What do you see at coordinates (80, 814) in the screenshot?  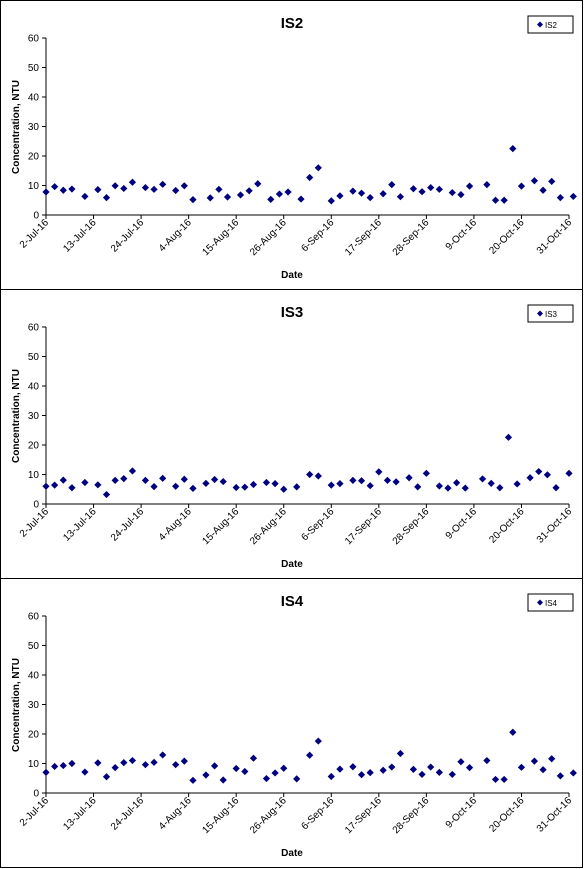 I see `x-tick-label: 13-Jul-16` at bounding box center [80, 814].